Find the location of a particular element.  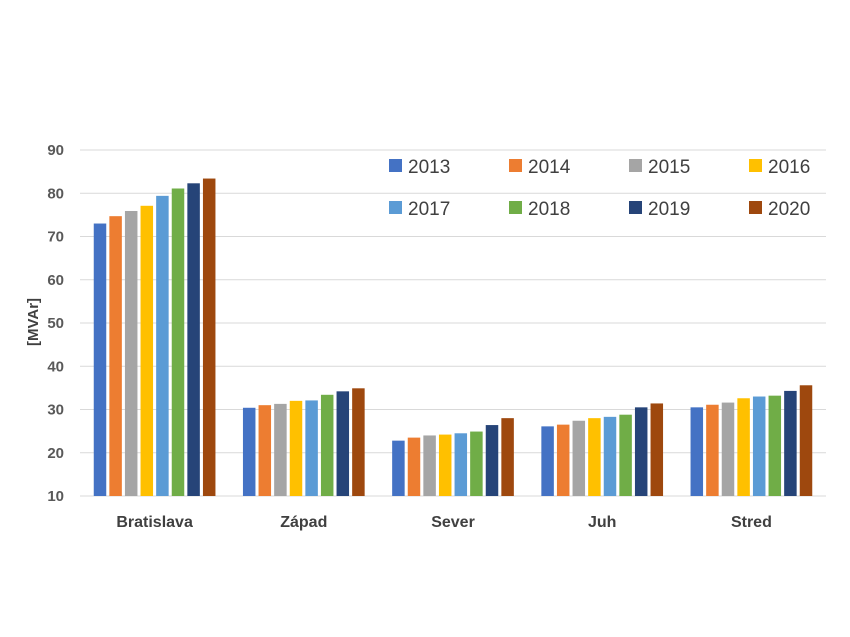

y-tick-label: 20 is located at coordinates (55, 453).